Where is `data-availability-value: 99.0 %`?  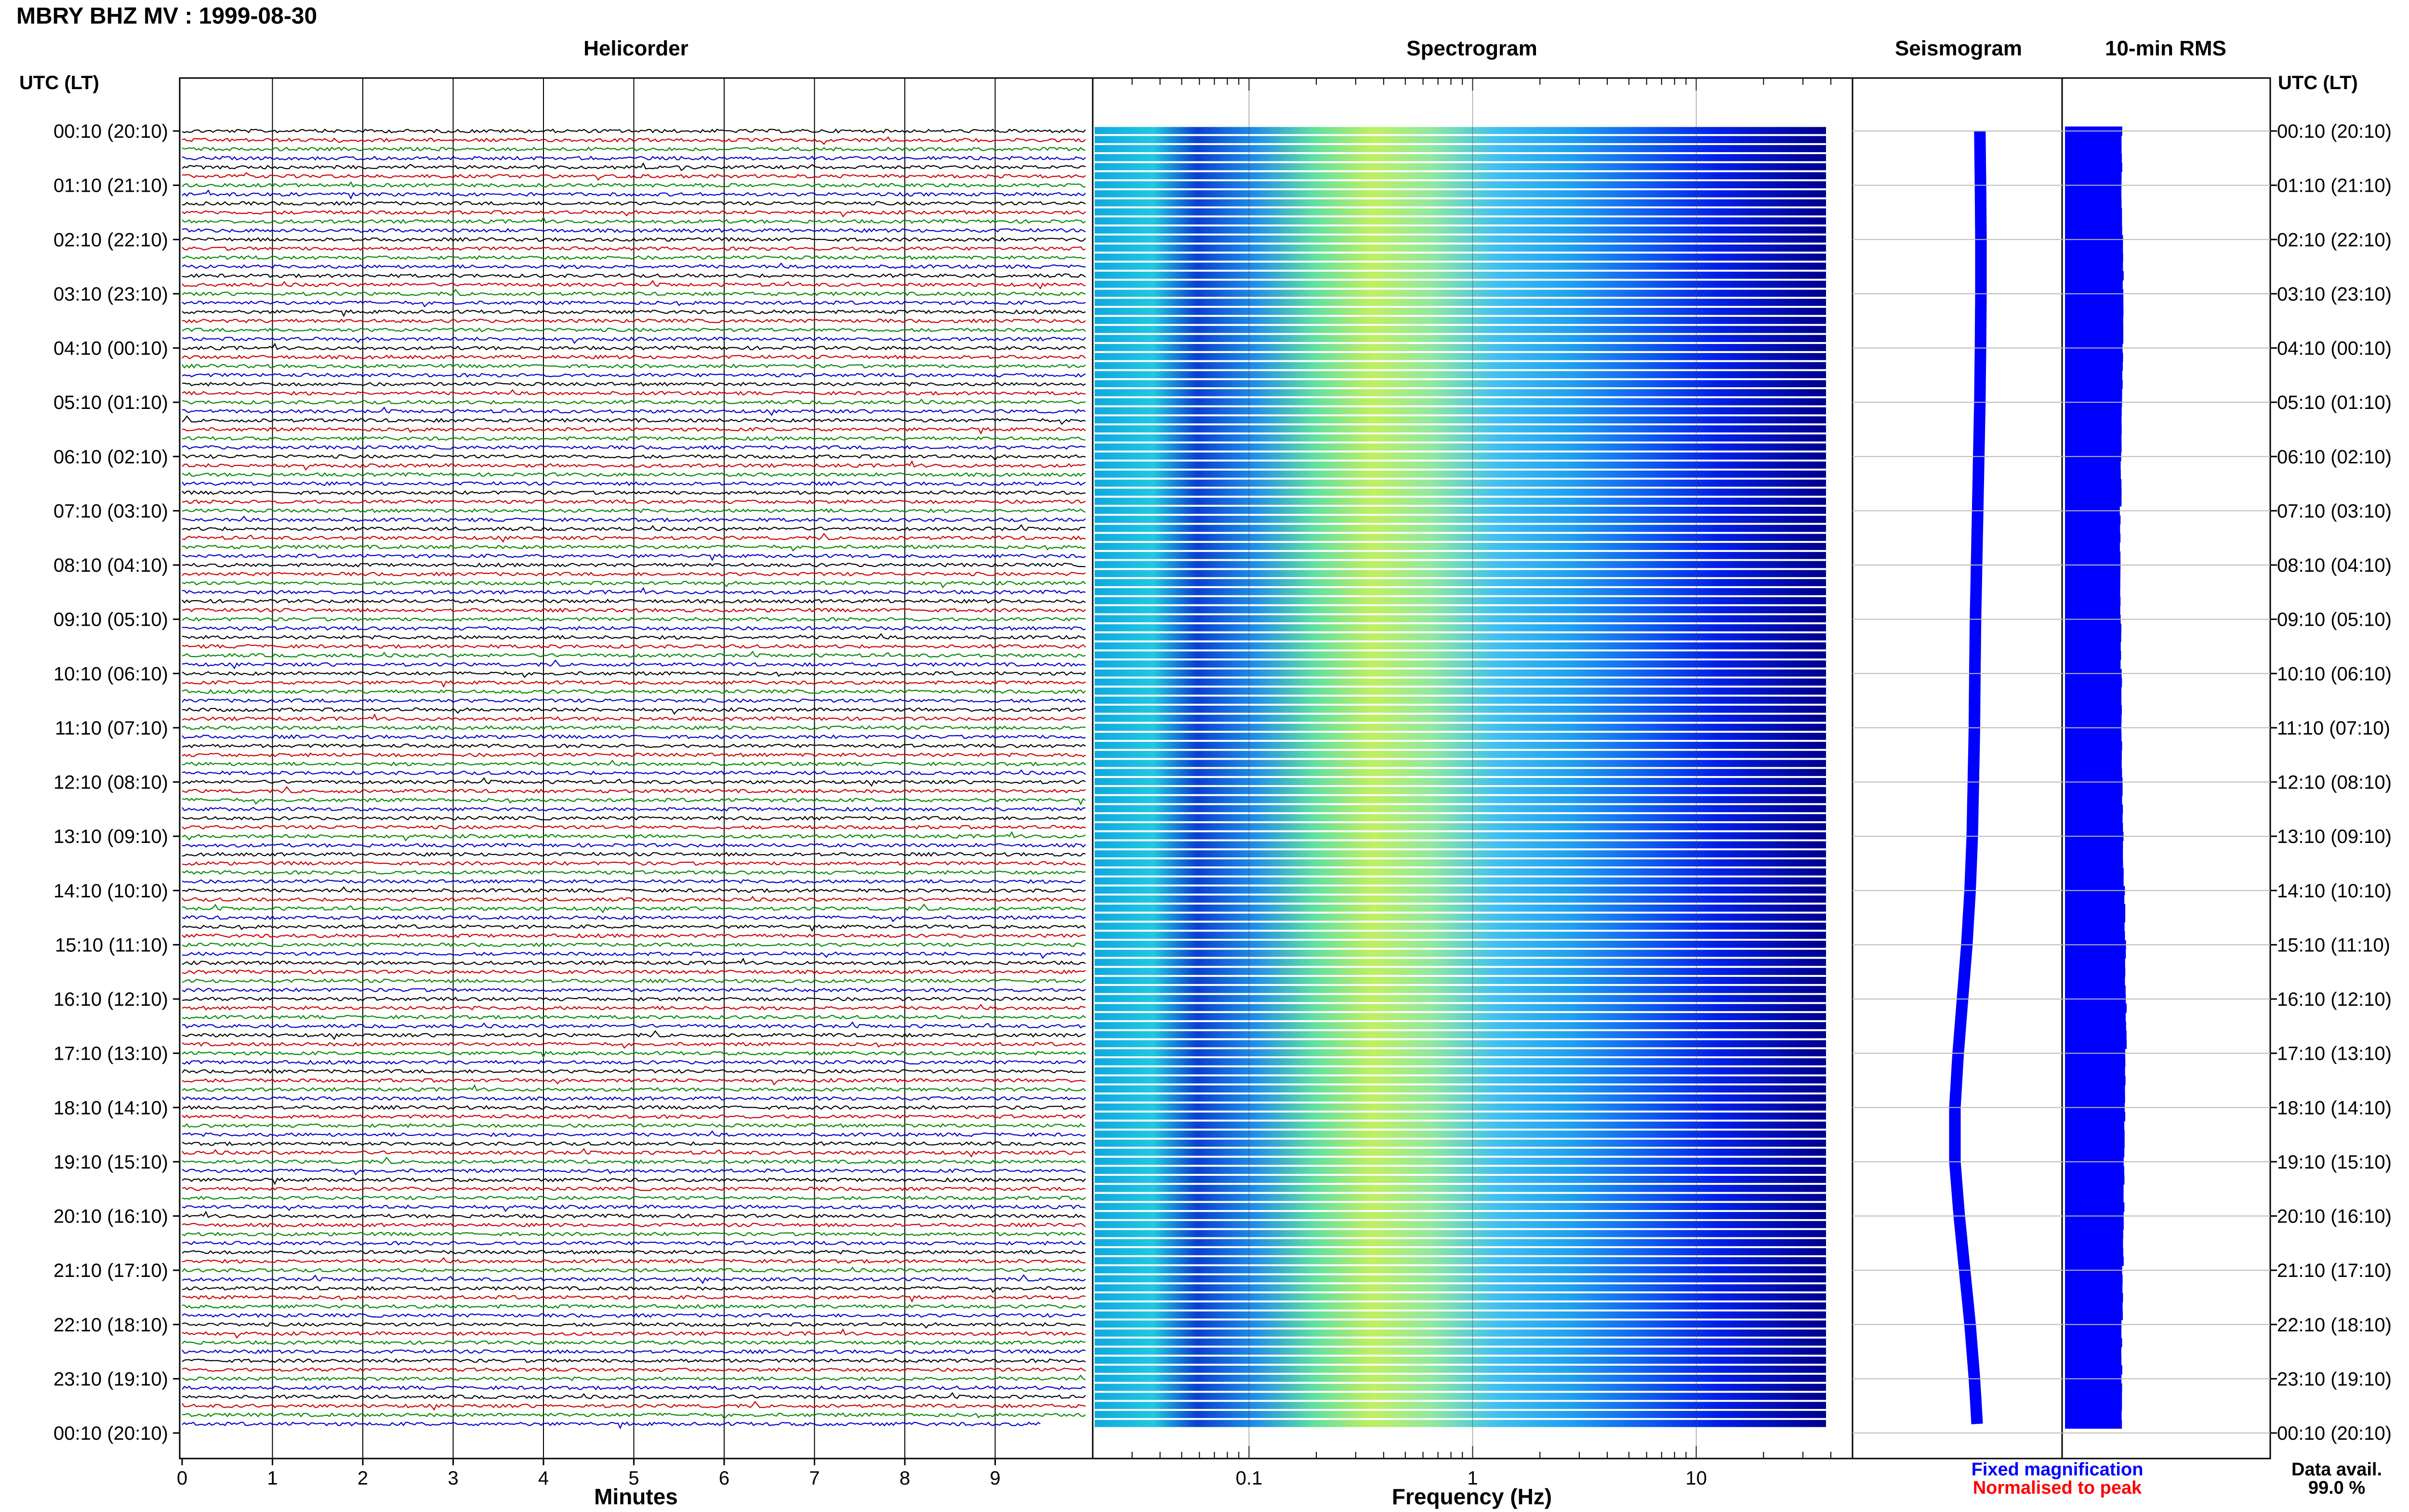
data-availability-value: 99.0 % is located at coordinates (2337, 1488).